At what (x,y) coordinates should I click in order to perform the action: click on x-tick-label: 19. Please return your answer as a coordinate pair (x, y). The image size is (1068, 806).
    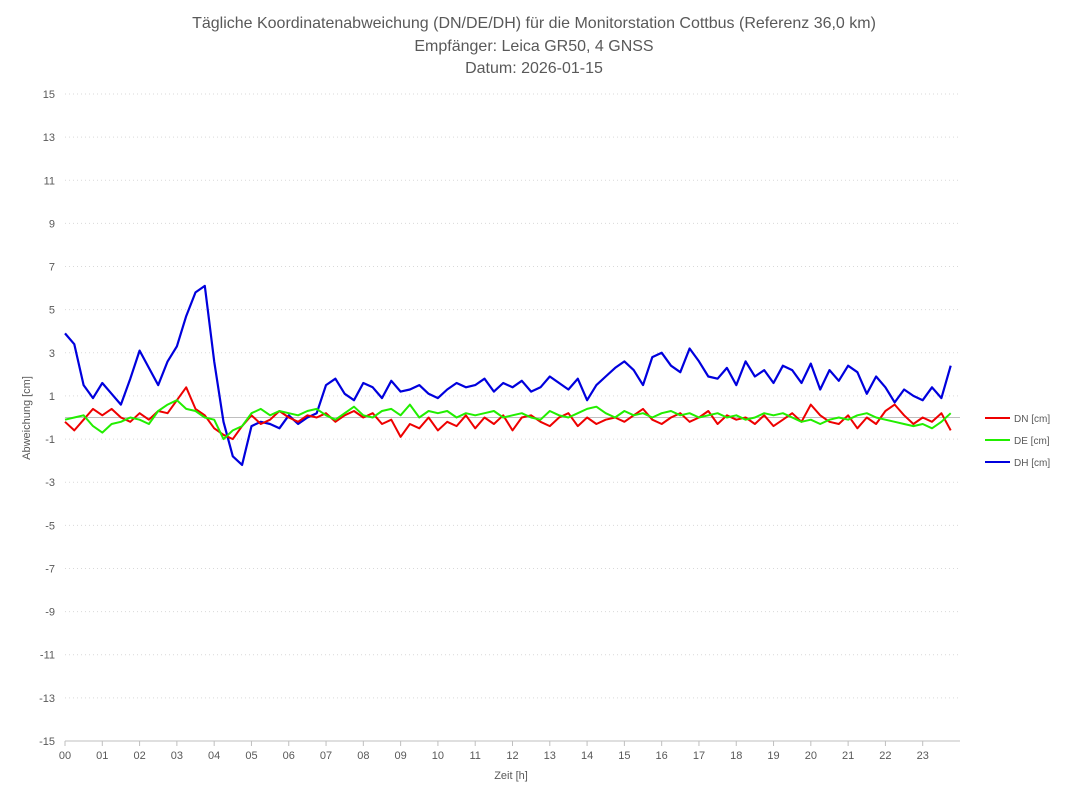
    Looking at the image, I should click on (773, 756).